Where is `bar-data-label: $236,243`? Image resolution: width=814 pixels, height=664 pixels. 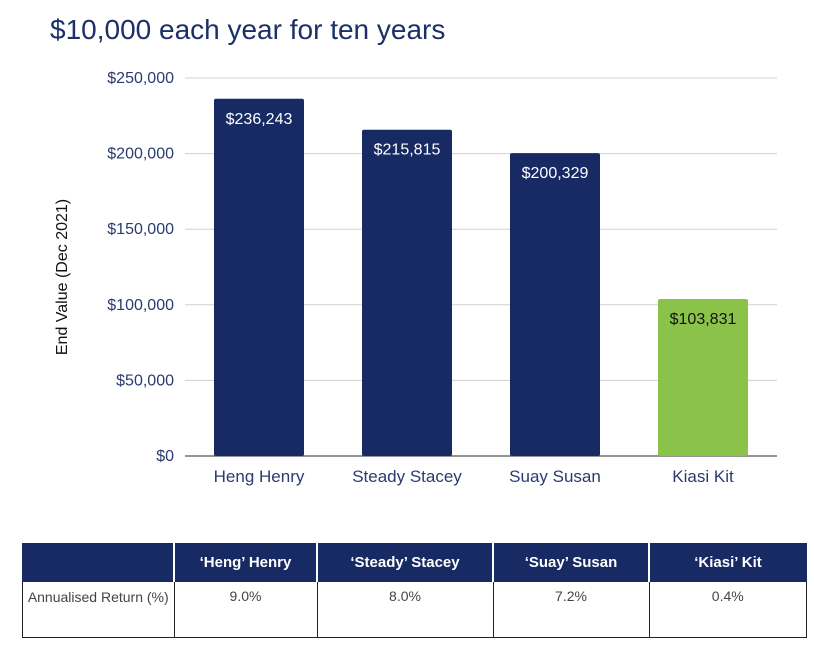 bar-data-label: $236,243 is located at coordinates (259, 119).